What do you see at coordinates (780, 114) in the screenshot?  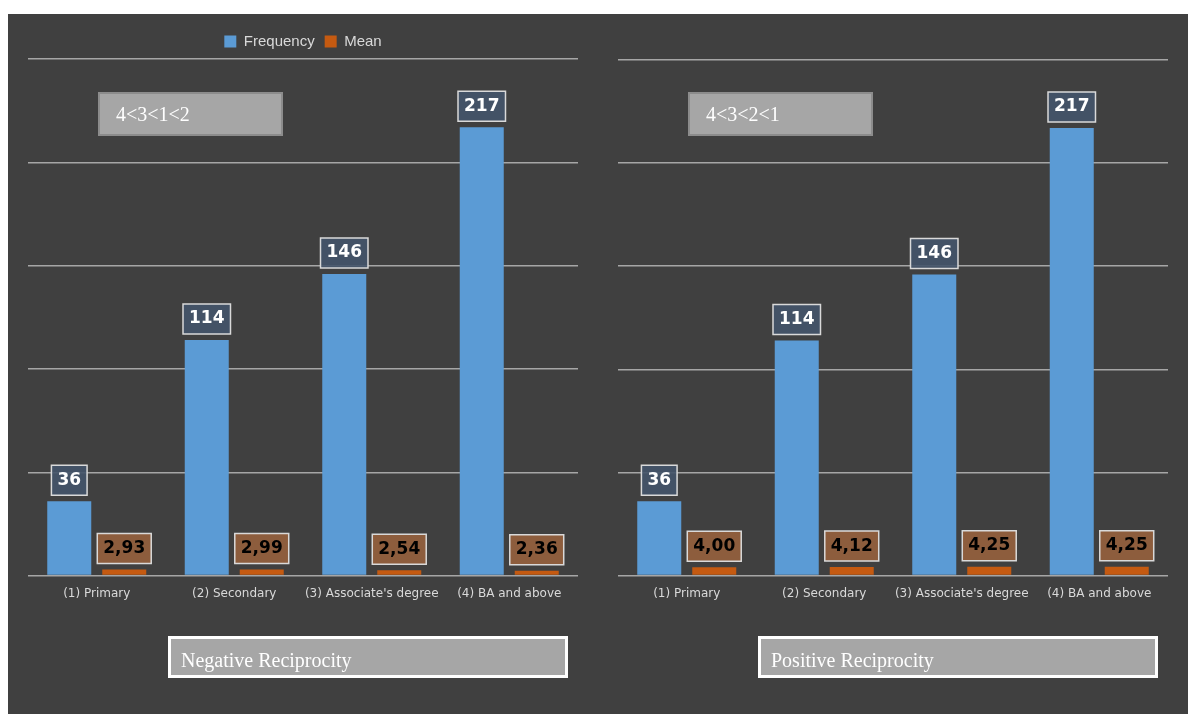 I see `text-box: 4<3<2<1` at bounding box center [780, 114].